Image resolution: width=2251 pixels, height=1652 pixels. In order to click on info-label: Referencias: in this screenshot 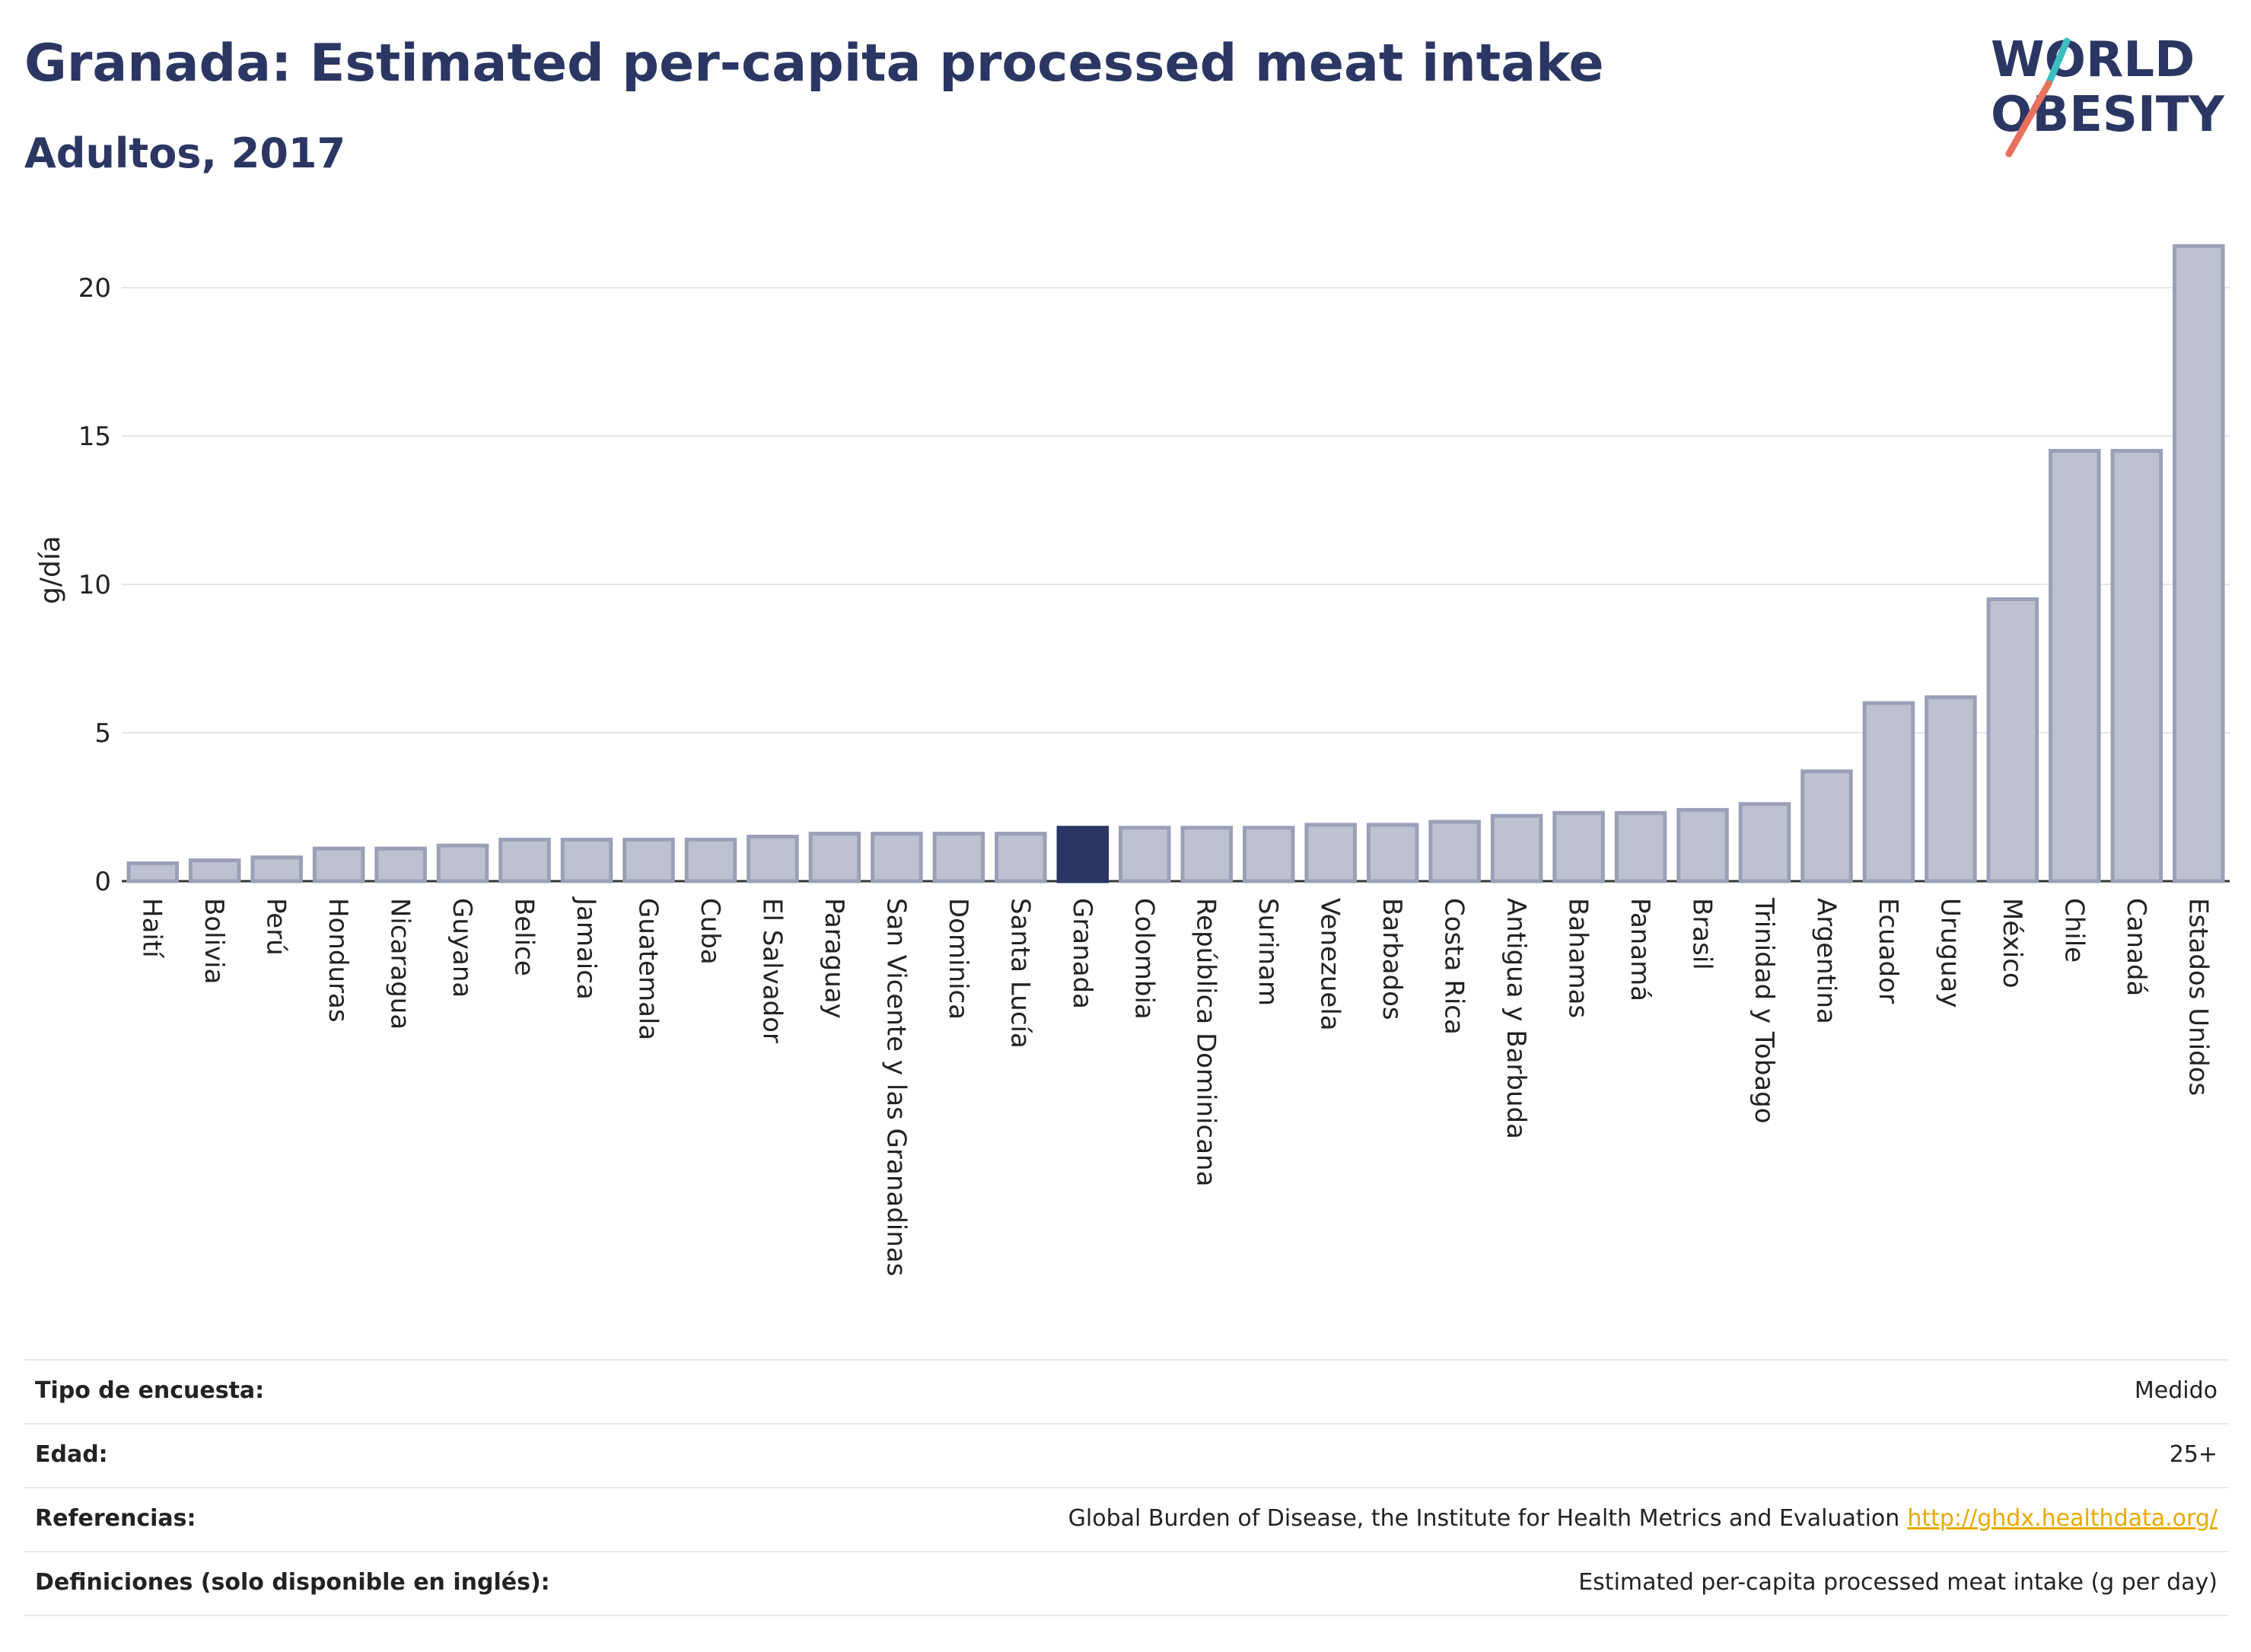, I will do `click(115, 1518)`.